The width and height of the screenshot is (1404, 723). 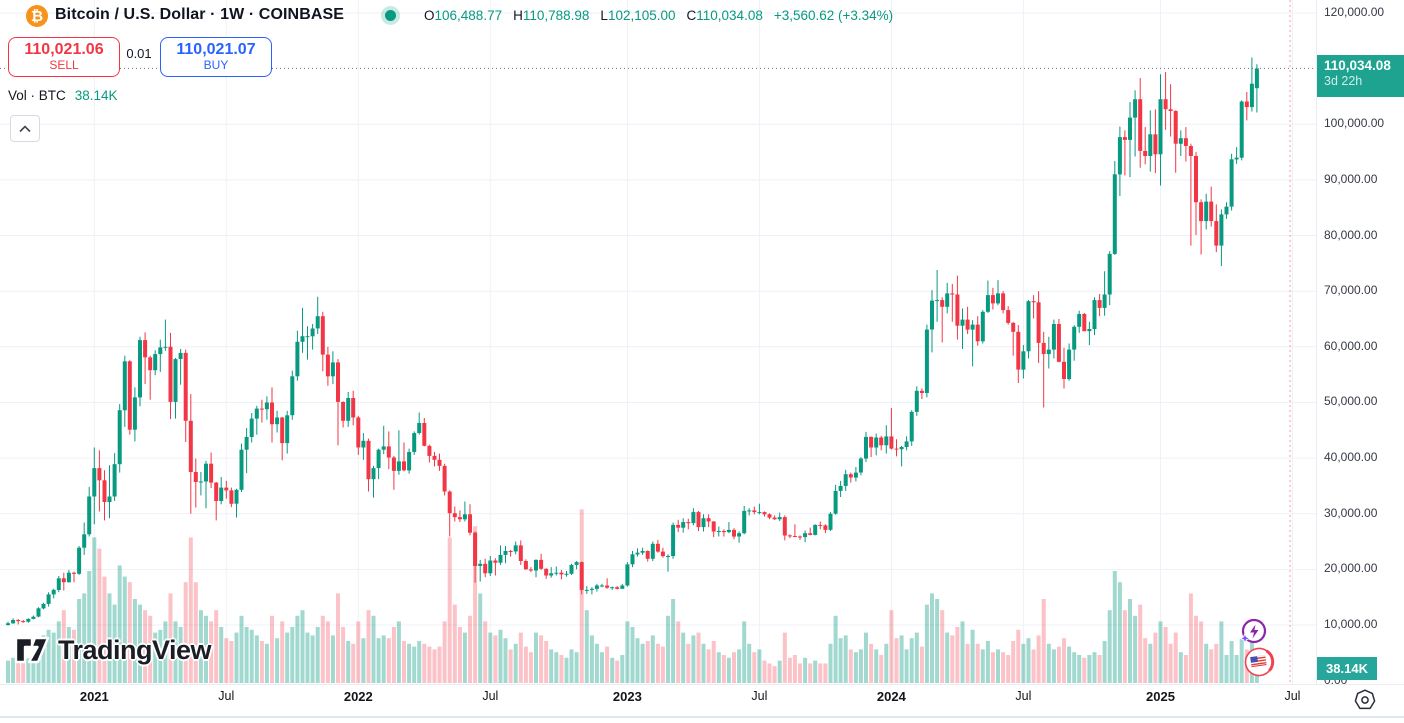 I want to click on volume-axis-label: 38.14K, so click(x=1347, y=668).